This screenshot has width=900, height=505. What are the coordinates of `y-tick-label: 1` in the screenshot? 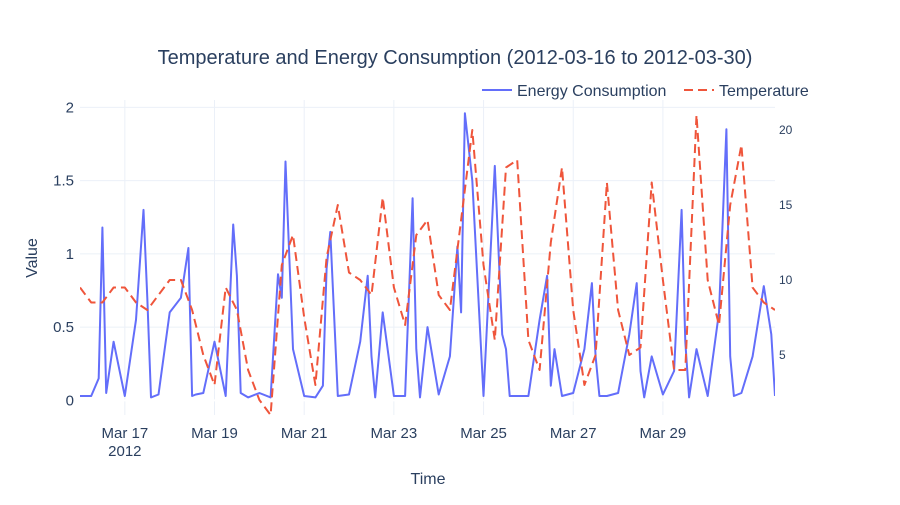 It's located at (70, 254).